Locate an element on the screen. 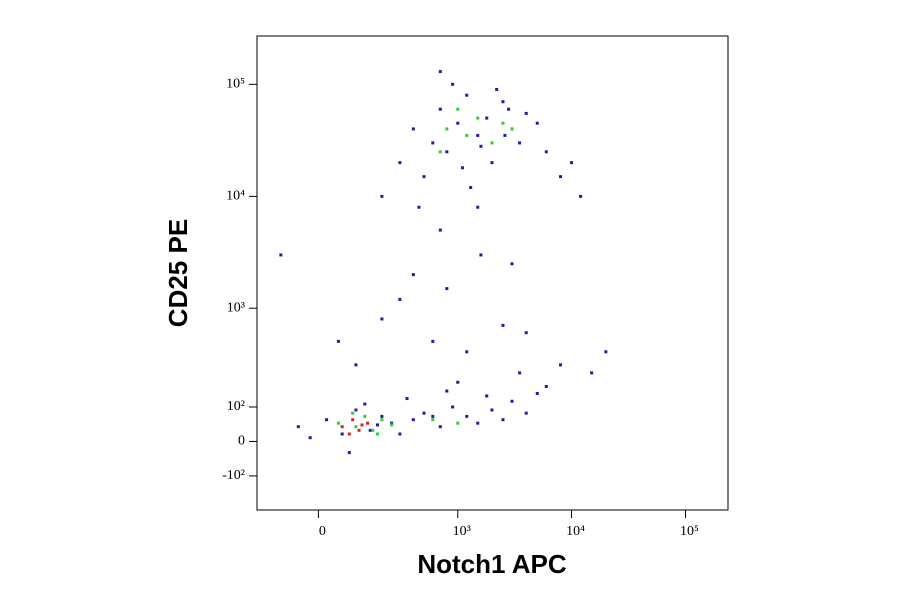 The height and width of the screenshot is (599, 900). y-tick-label: 10³ is located at coordinates (236, 307).